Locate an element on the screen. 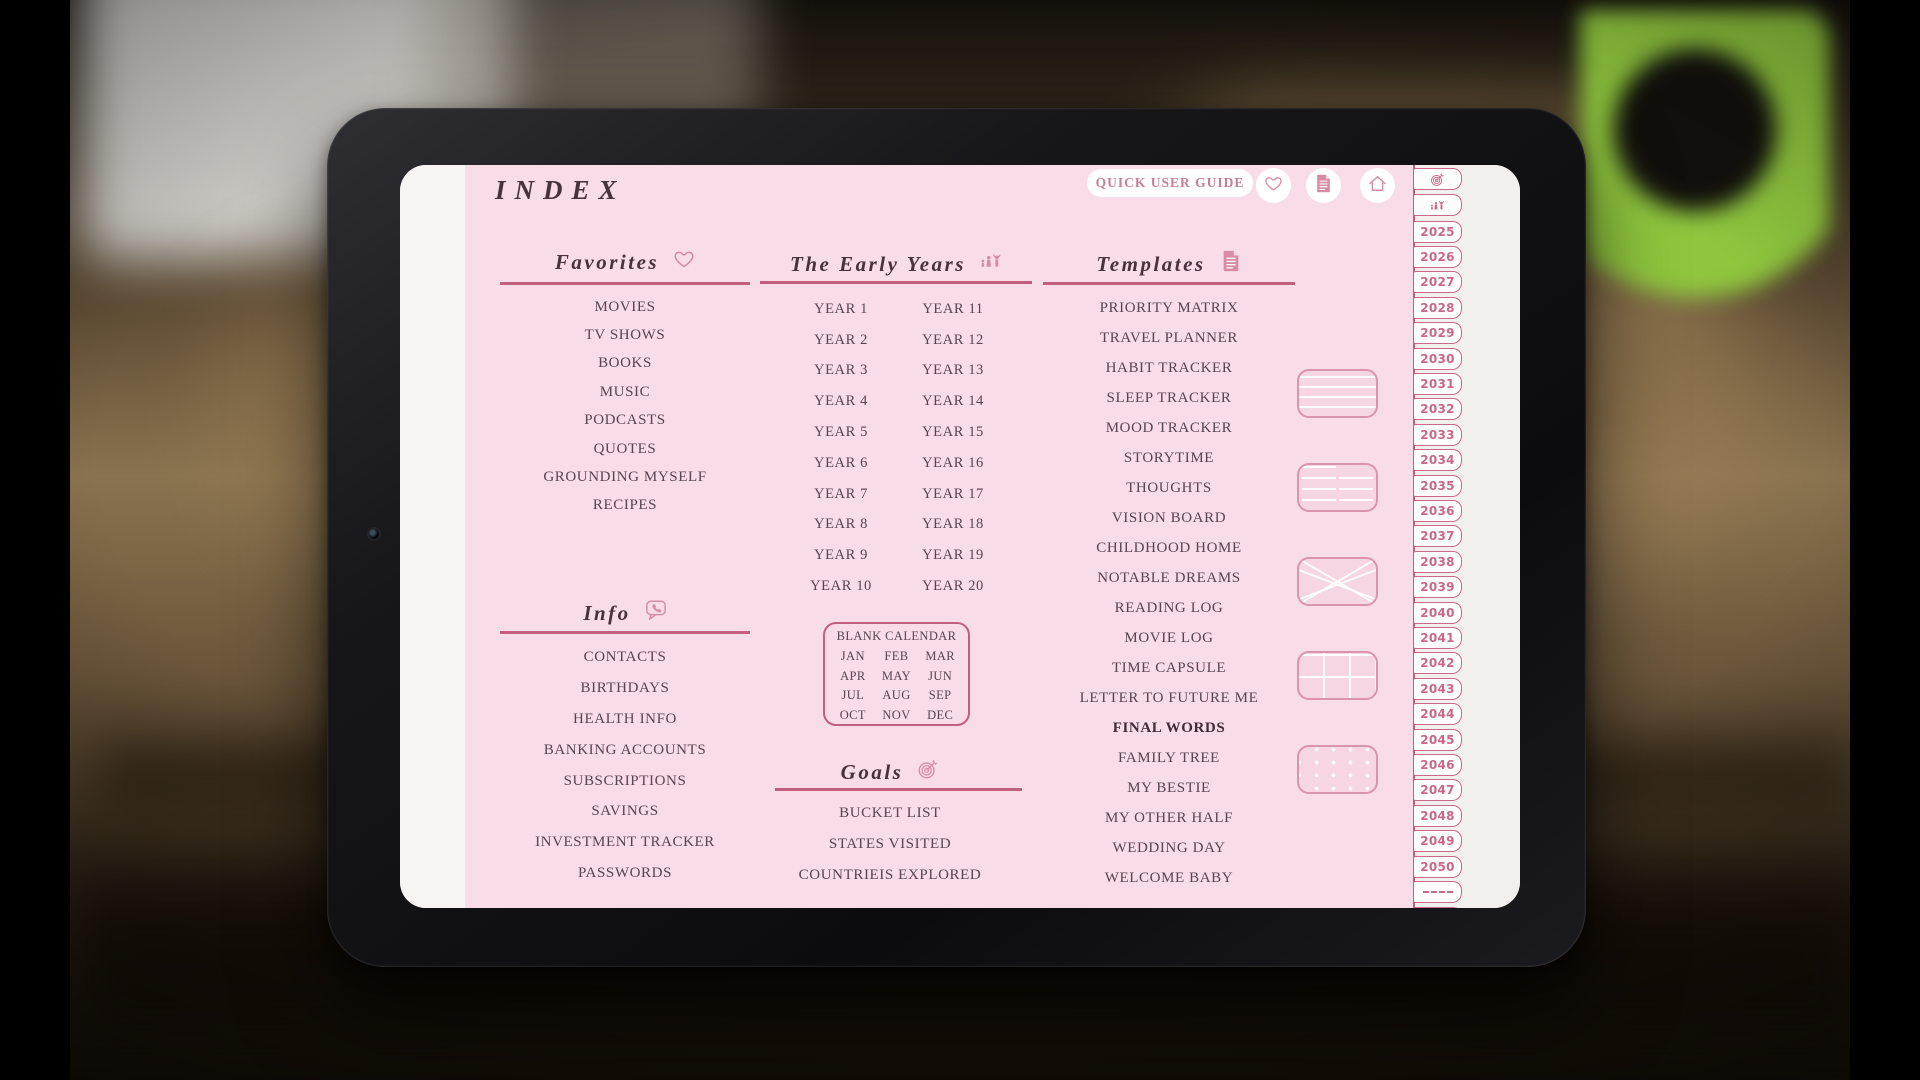  year-link: YEAR 12 is located at coordinates (953, 339).